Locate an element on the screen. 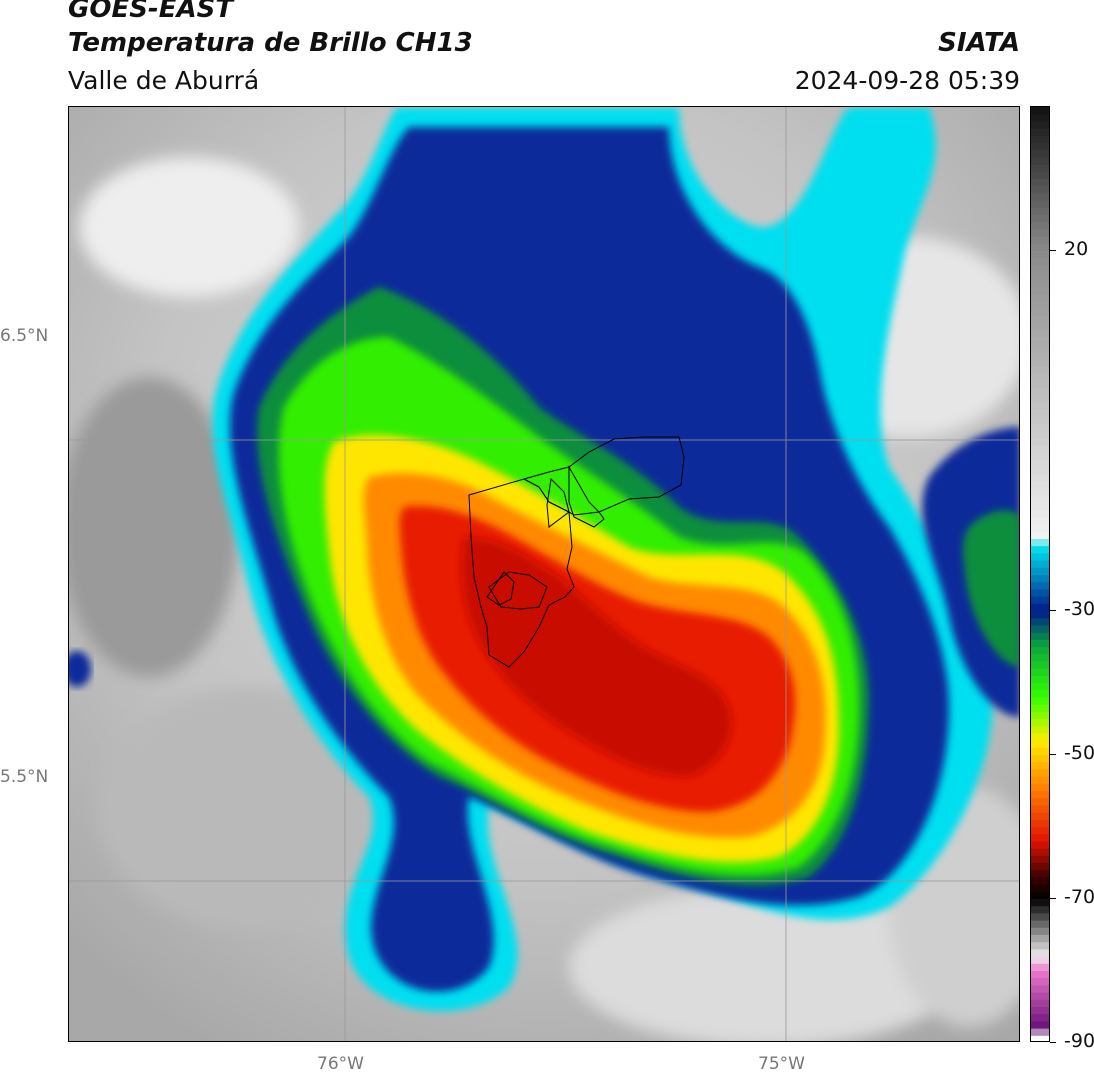 The width and height of the screenshot is (1094, 1078). lat-label-5-5: 5.5°N is located at coordinates (24, 777).